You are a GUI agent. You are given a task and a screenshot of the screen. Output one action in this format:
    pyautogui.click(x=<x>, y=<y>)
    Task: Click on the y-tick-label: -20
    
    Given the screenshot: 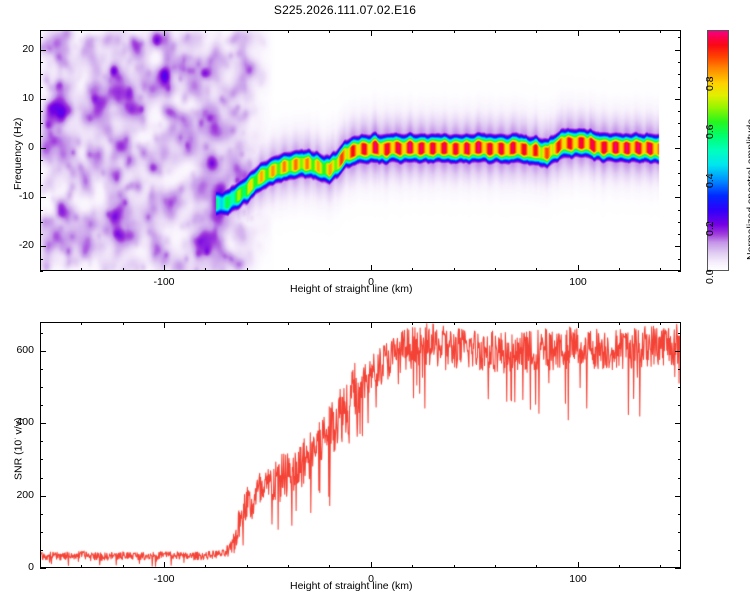 What is the action you would take?
    pyautogui.click(x=26, y=245)
    